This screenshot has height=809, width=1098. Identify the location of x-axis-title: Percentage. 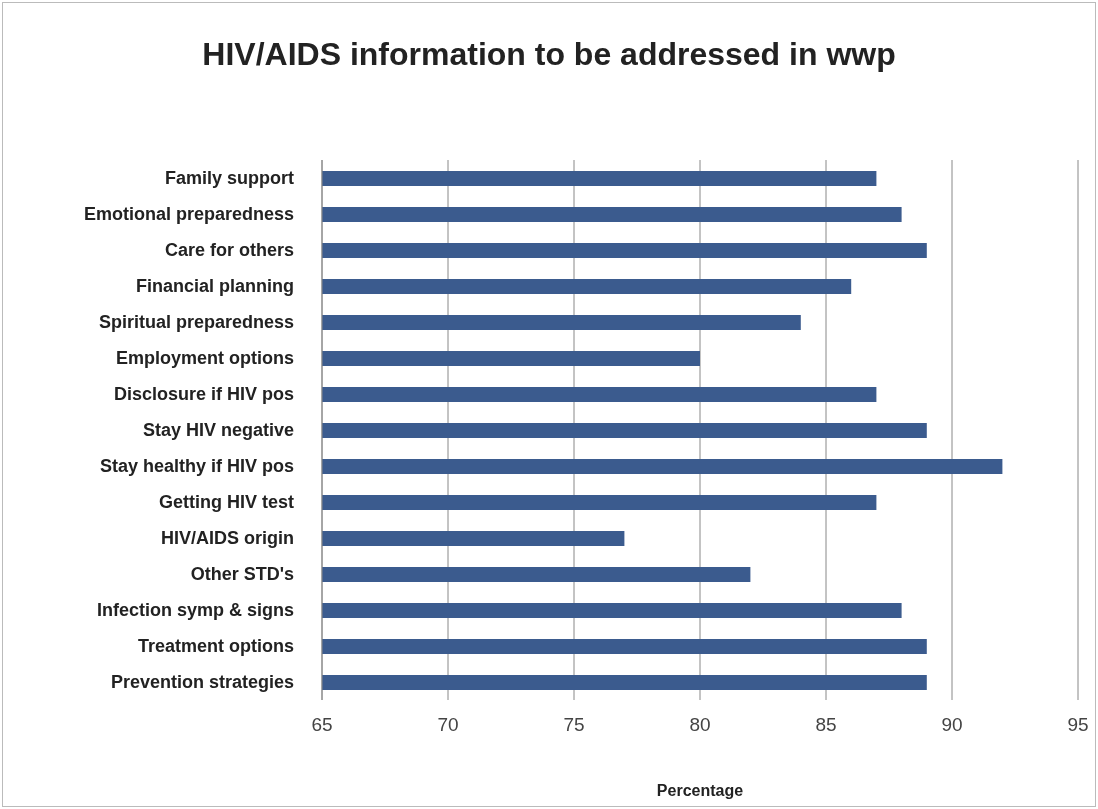
(700, 791).